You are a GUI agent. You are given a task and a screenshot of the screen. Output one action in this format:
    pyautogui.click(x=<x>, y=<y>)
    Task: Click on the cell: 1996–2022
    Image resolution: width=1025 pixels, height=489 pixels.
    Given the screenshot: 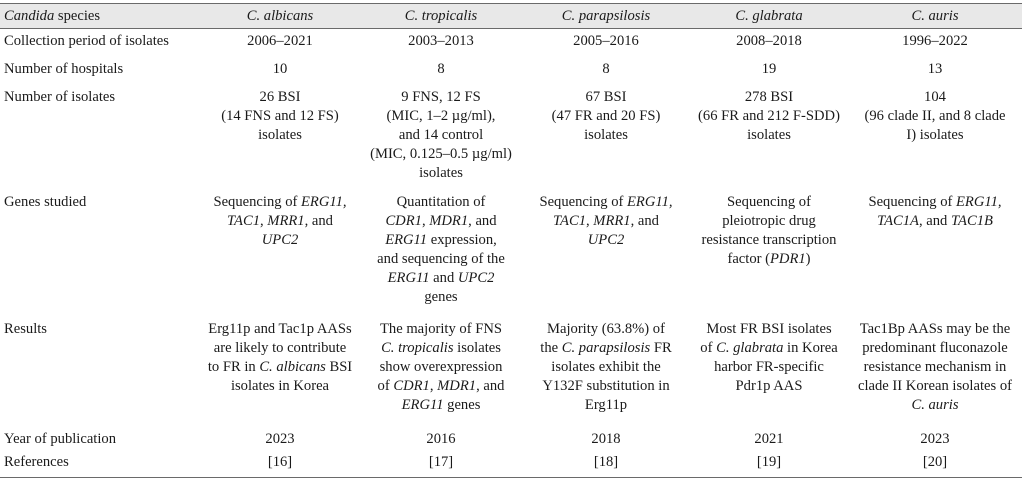 What is the action you would take?
    pyautogui.click(x=935, y=41)
    